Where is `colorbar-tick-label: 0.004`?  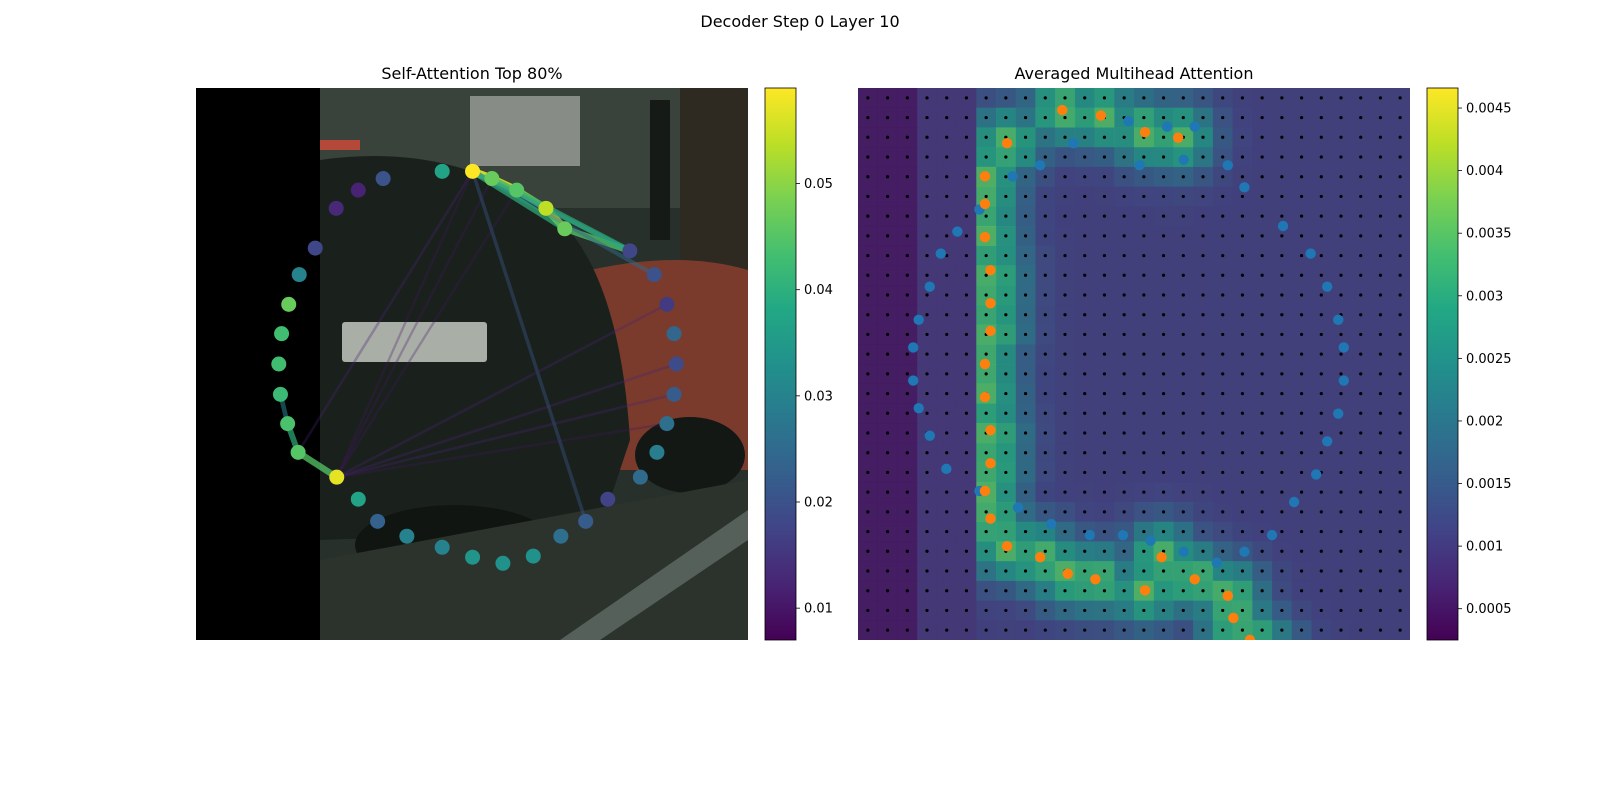
colorbar-tick-label: 0.004 is located at coordinates (1484, 171).